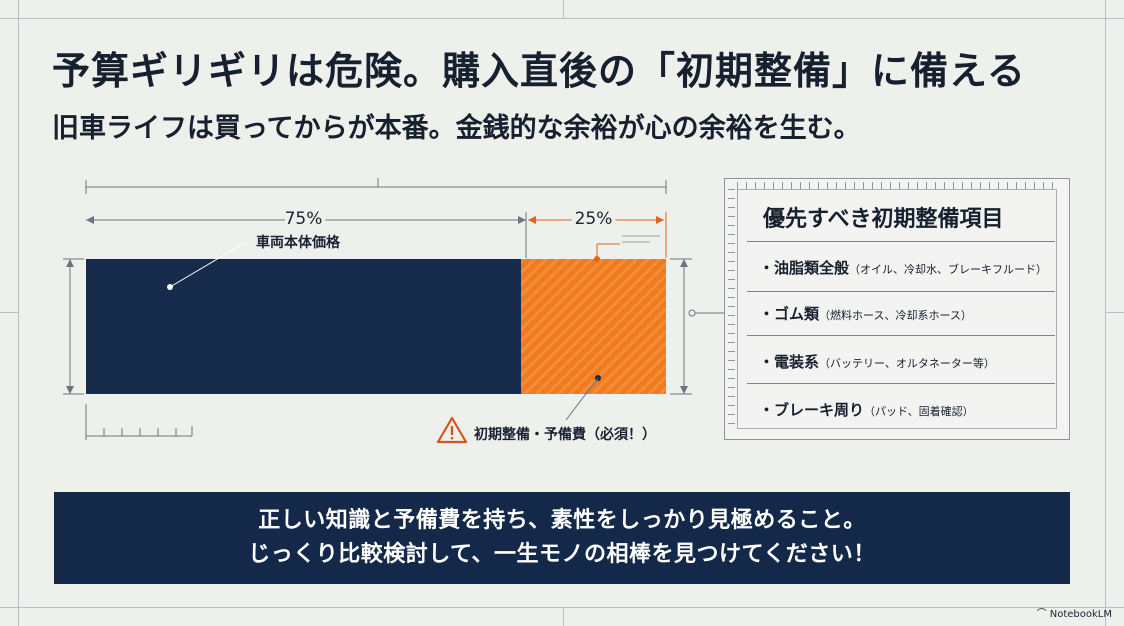  I want to click on checklist-item-brakes: ・ブレーキ周り（パッド、固着確認）, so click(866, 409).